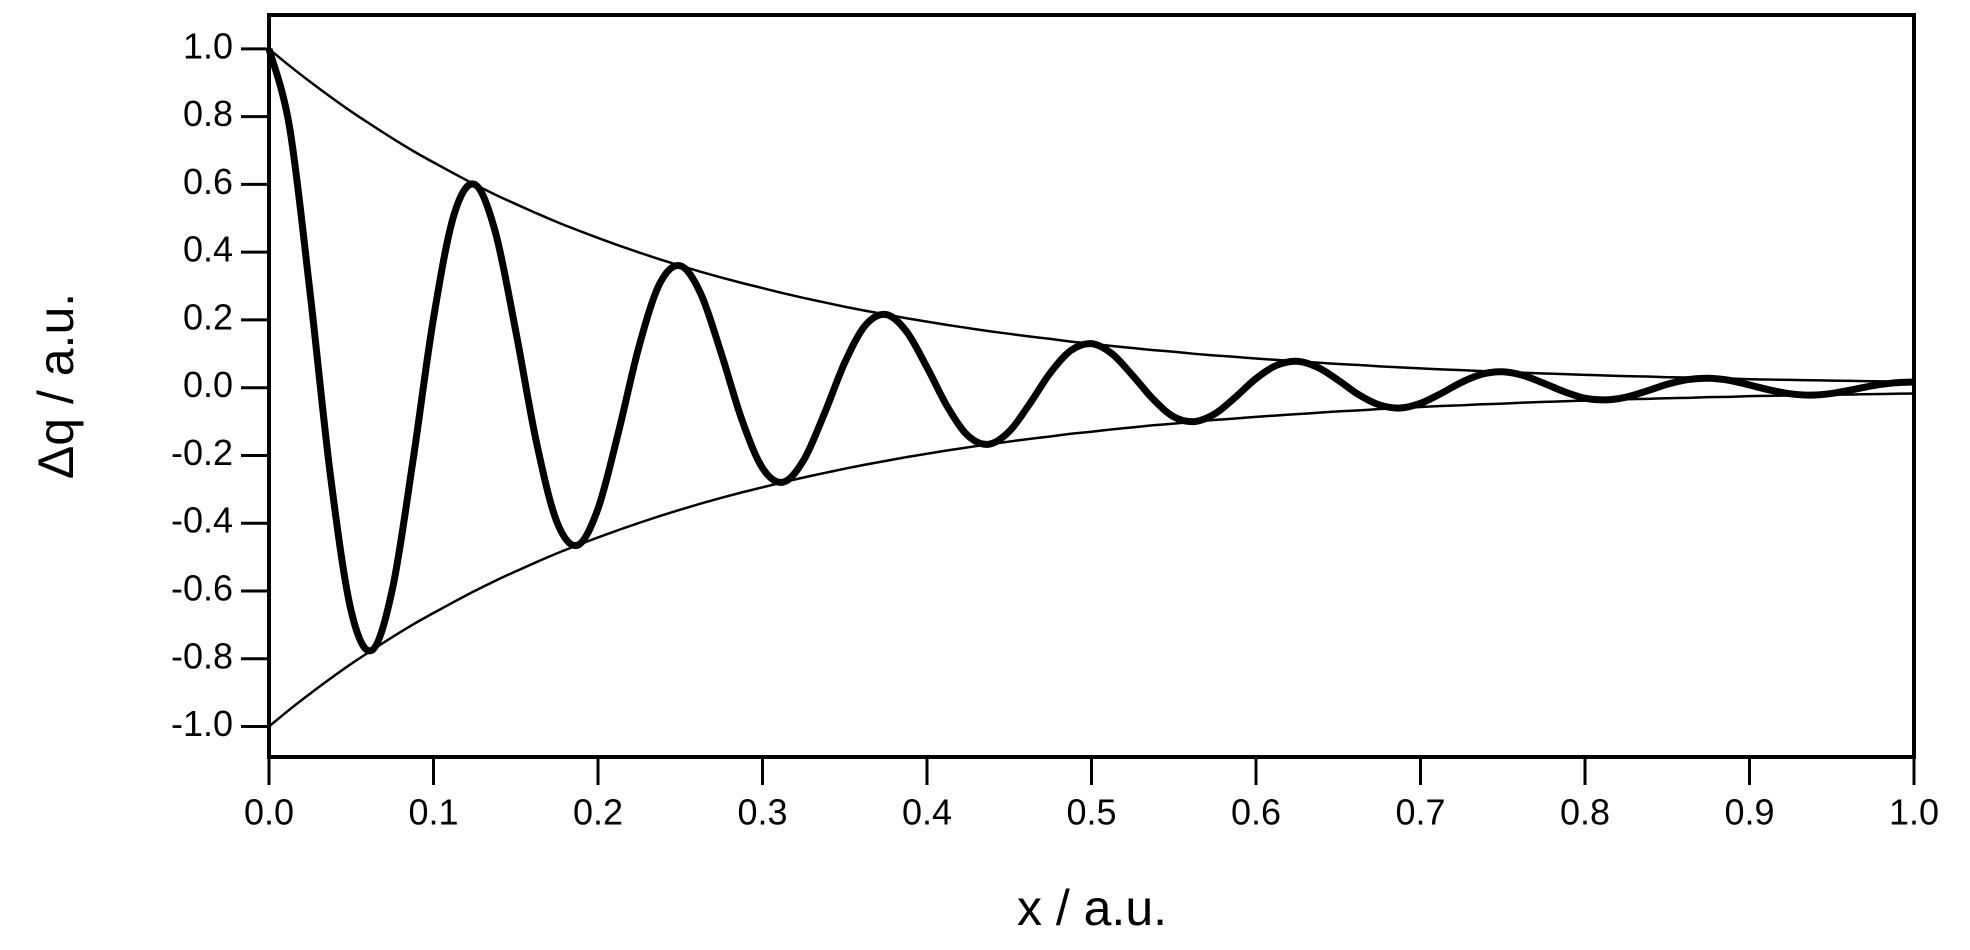  I want to click on x-tick-label: 0.3, so click(762, 812).